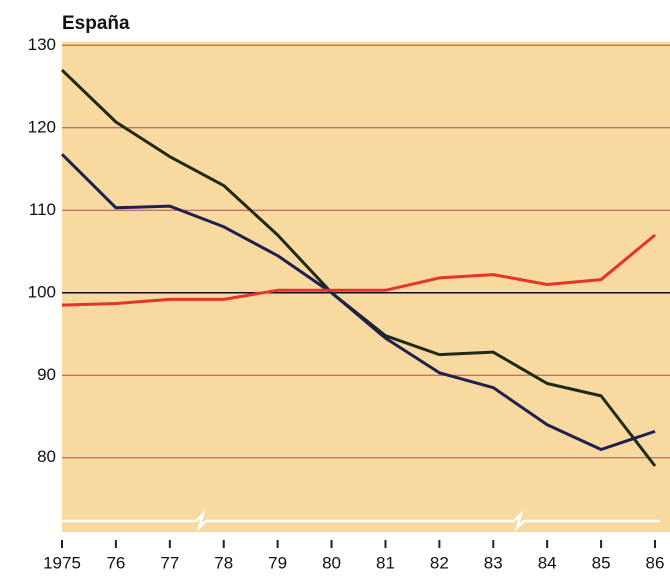  I want to click on y-tick-label: 90, so click(46, 374).